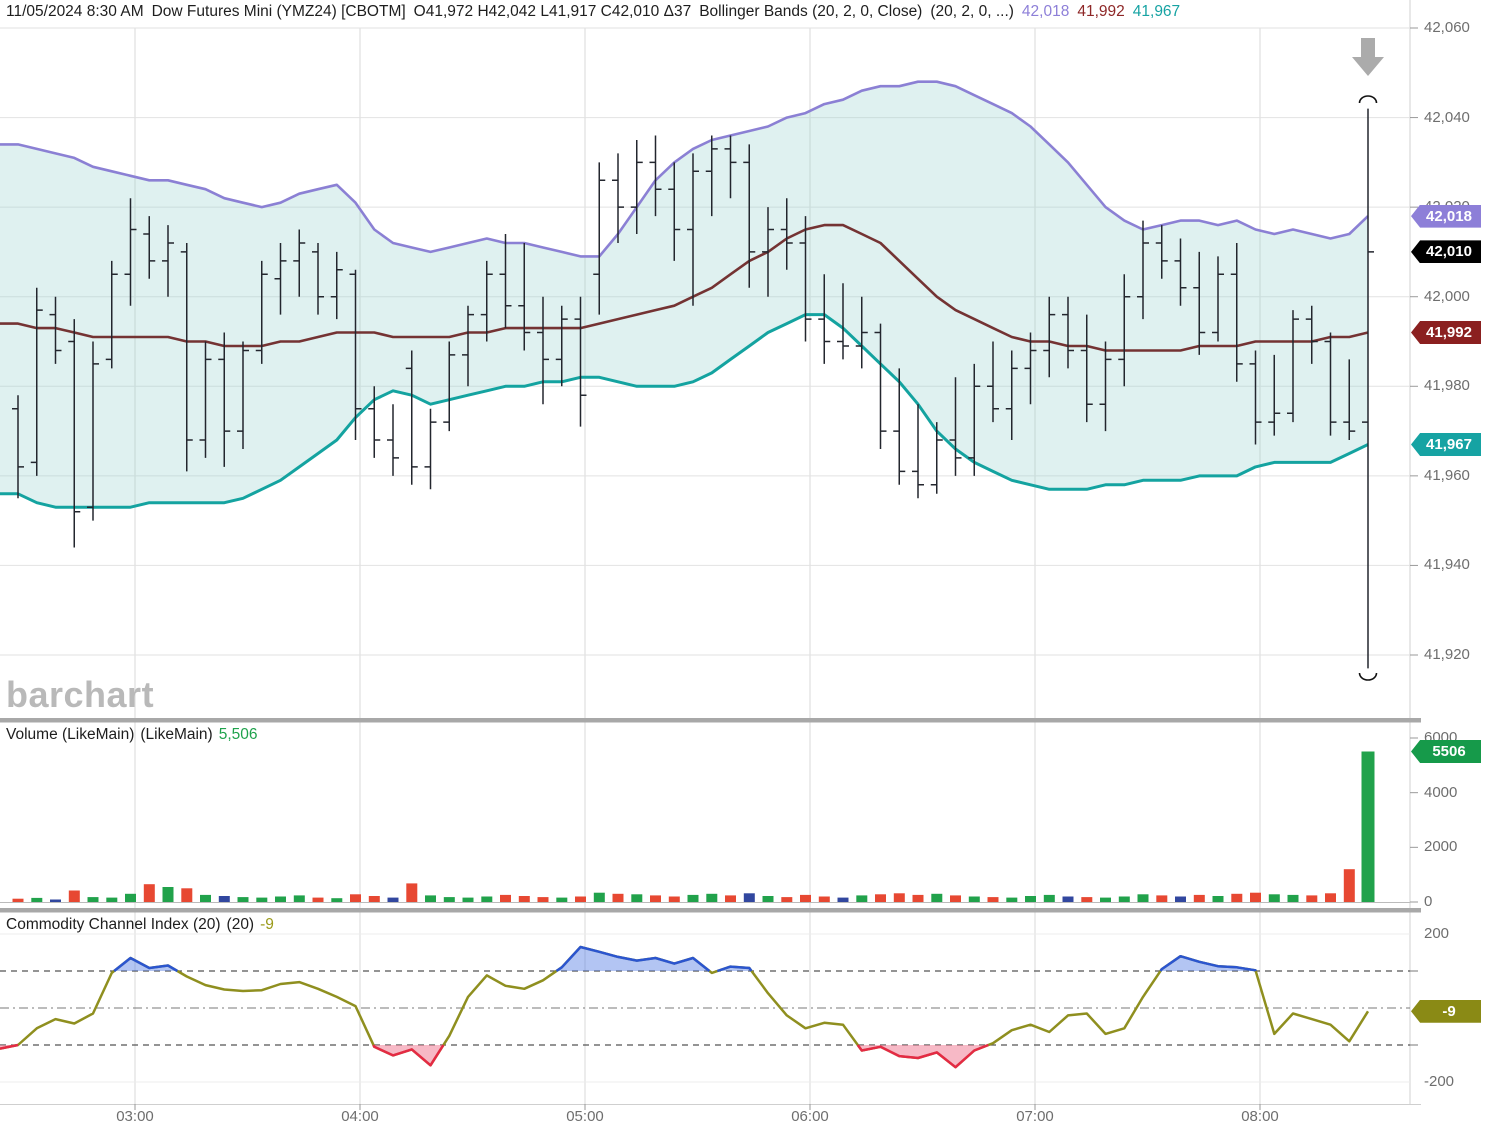  I want to click on x-axis-label: 07:00, so click(1035, 1116).